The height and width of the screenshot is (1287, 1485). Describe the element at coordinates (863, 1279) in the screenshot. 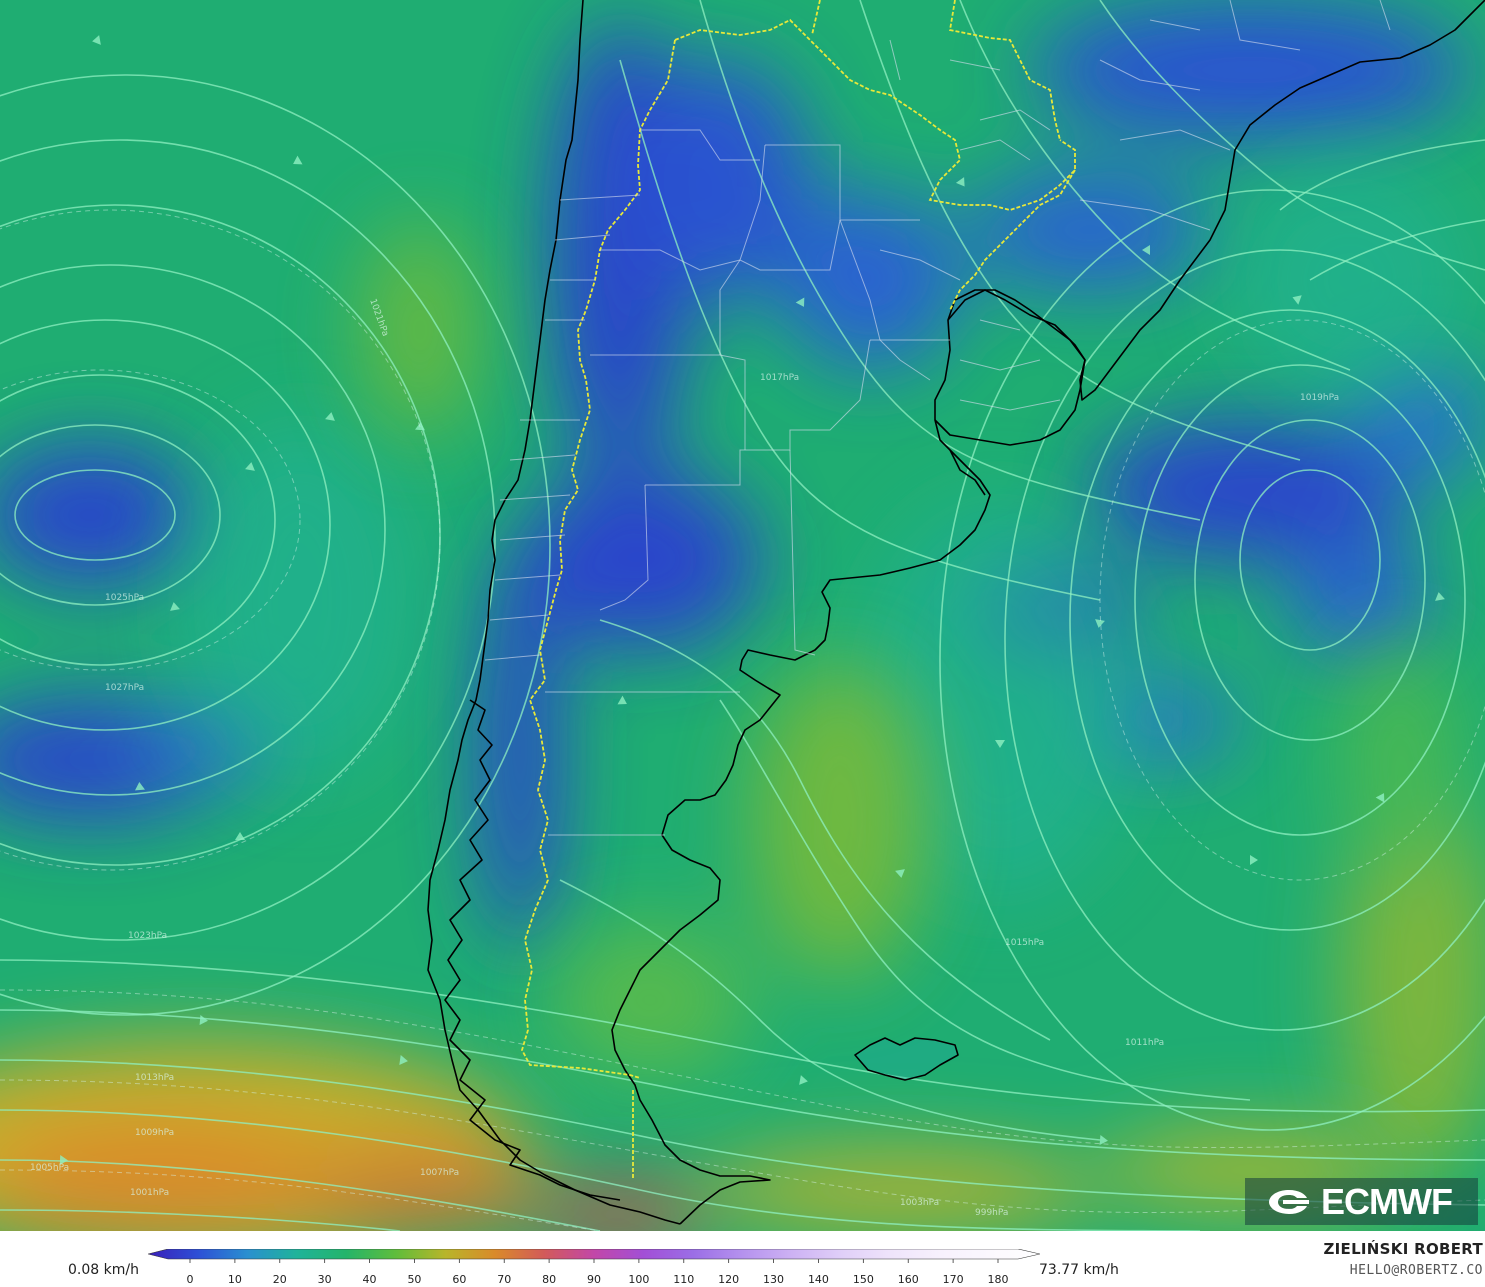

I see `colorbar-tick-label: 150` at that location.